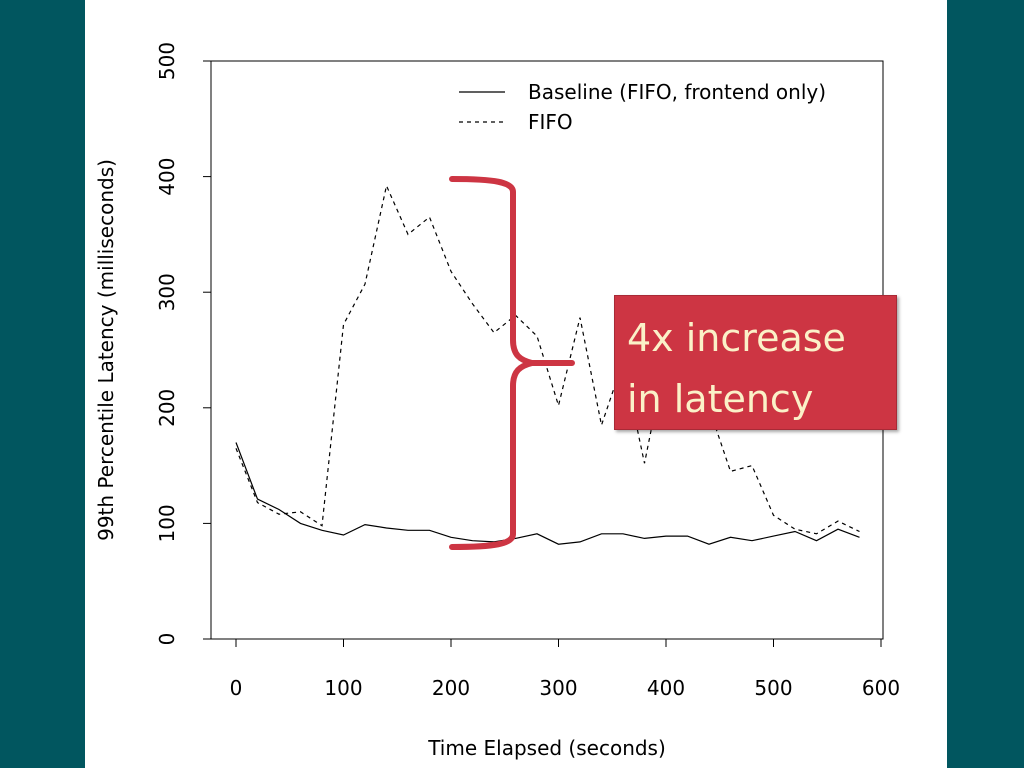 This screenshot has height=768, width=1024. What do you see at coordinates (236, 688) in the screenshot?
I see `x-tick-label: 0` at bounding box center [236, 688].